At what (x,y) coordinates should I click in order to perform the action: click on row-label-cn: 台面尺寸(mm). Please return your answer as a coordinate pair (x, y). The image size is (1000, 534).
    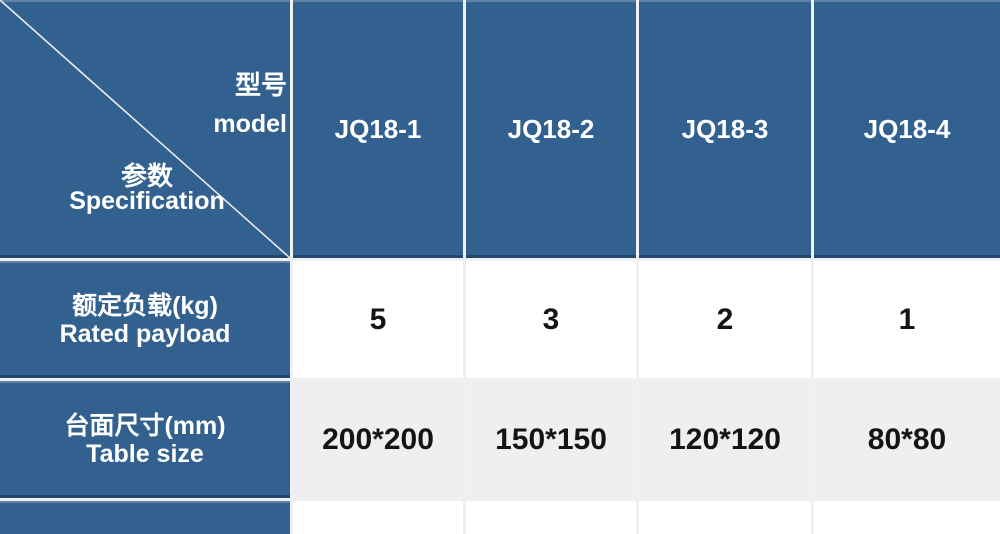
    Looking at the image, I should click on (145, 425).